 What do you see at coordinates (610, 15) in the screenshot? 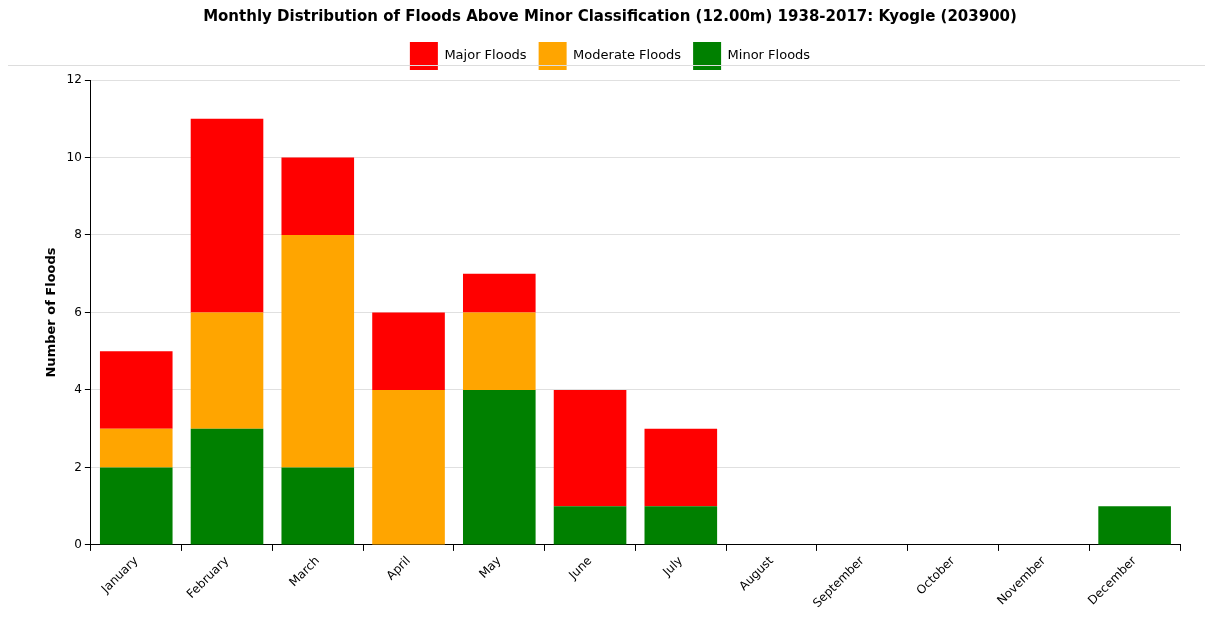
I see `chart-title: Monthly Distribution of Floods Above Minor Classification (12.00m) 1938-2017: Kyogle (203900)` at bounding box center [610, 15].